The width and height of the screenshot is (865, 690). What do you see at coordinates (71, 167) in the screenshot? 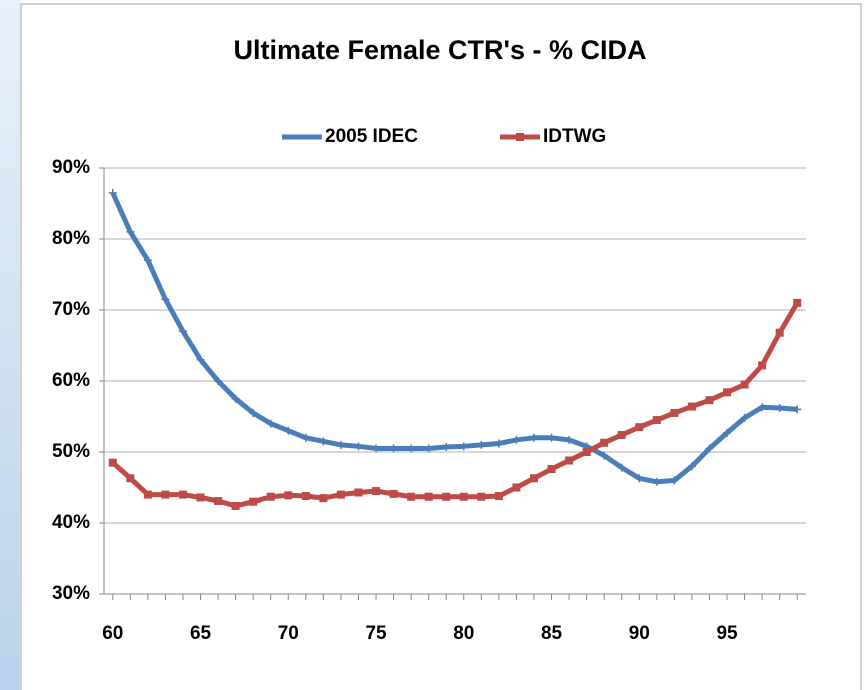
I see `y-tick-label: 90%` at bounding box center [71, 167].